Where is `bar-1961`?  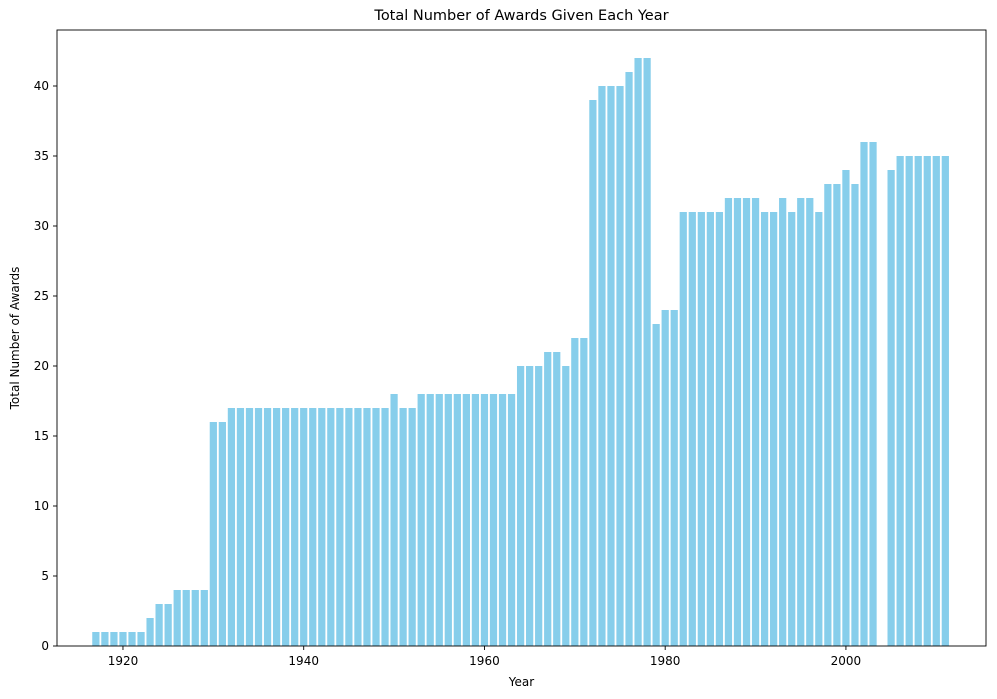
bar-1961 is located at coordinates (493, 520).